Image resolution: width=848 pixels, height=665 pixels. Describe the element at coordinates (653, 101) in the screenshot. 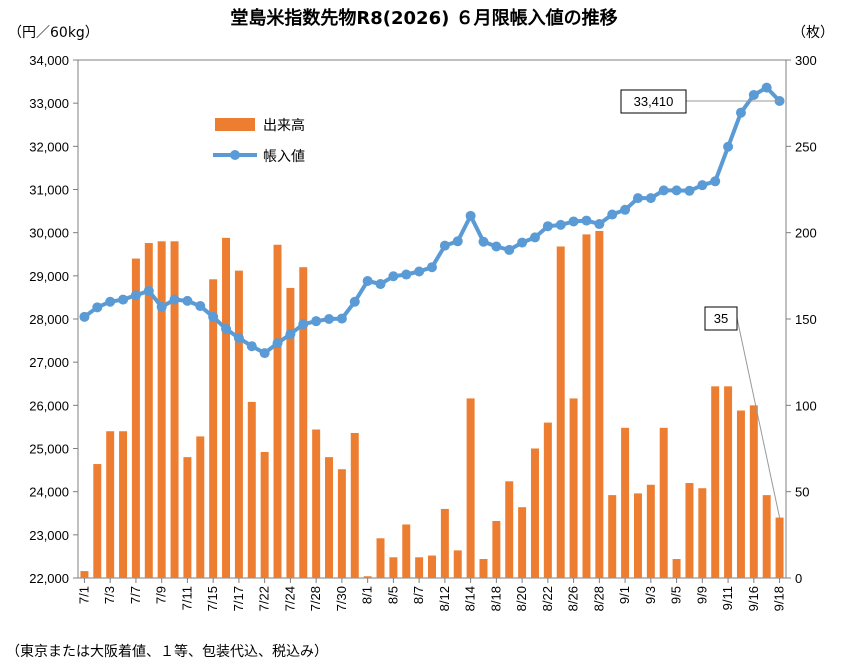

I see `price-callout-box` at that location.